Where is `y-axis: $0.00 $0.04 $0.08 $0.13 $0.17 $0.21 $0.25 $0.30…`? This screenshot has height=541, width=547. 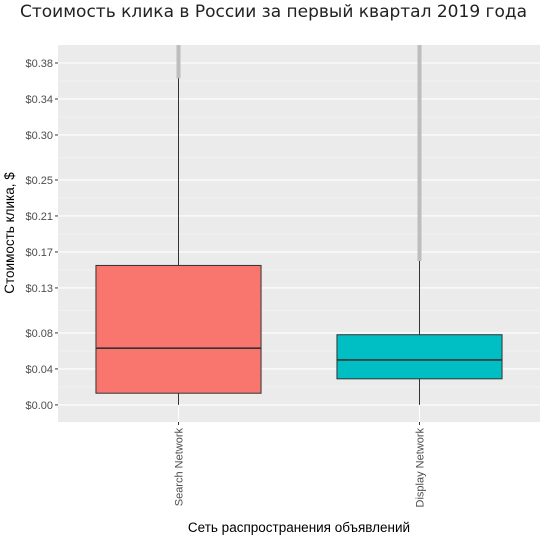 y-axis: $0.00 $0.04 $0.08 $0.13 $0.17 $0.21 $0.25 $0.30… is located at coordinates (41, 235).